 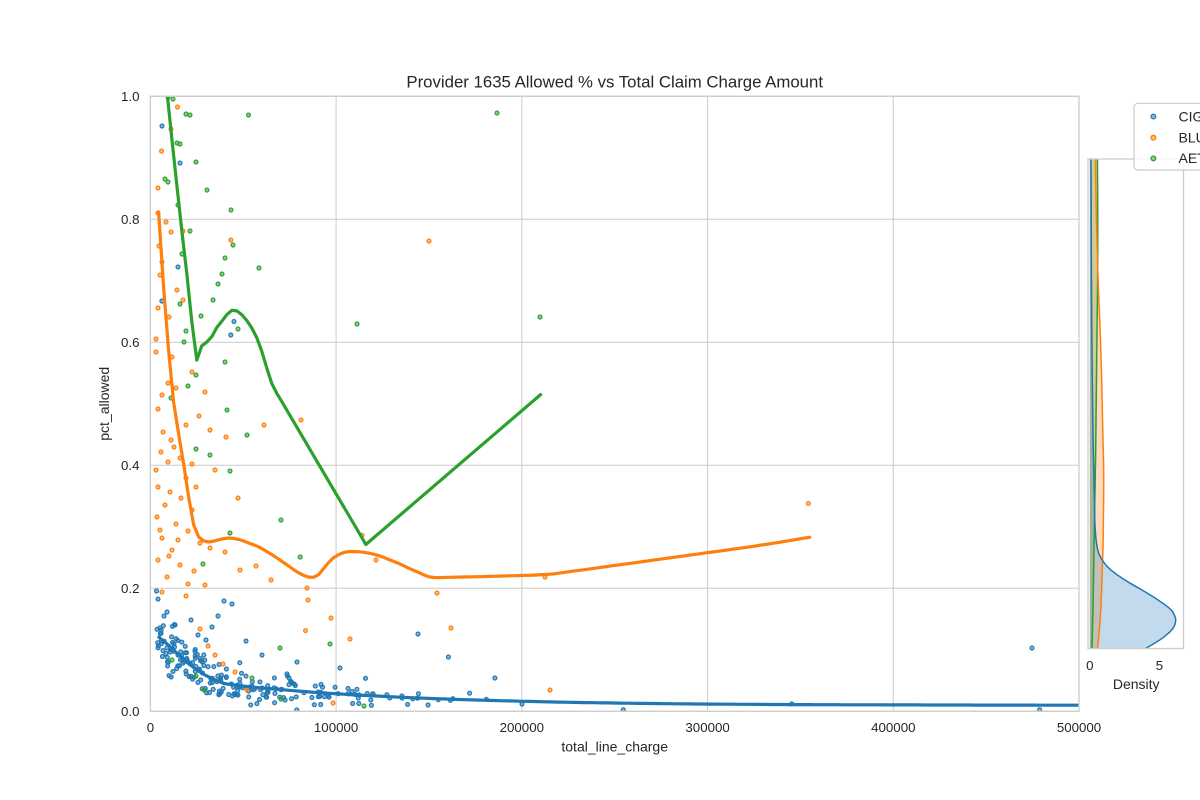 What do you see at coordinates (130, 588) in the screenshot?
I see `svg-text: 0.2` at bounding box center [130, 588].